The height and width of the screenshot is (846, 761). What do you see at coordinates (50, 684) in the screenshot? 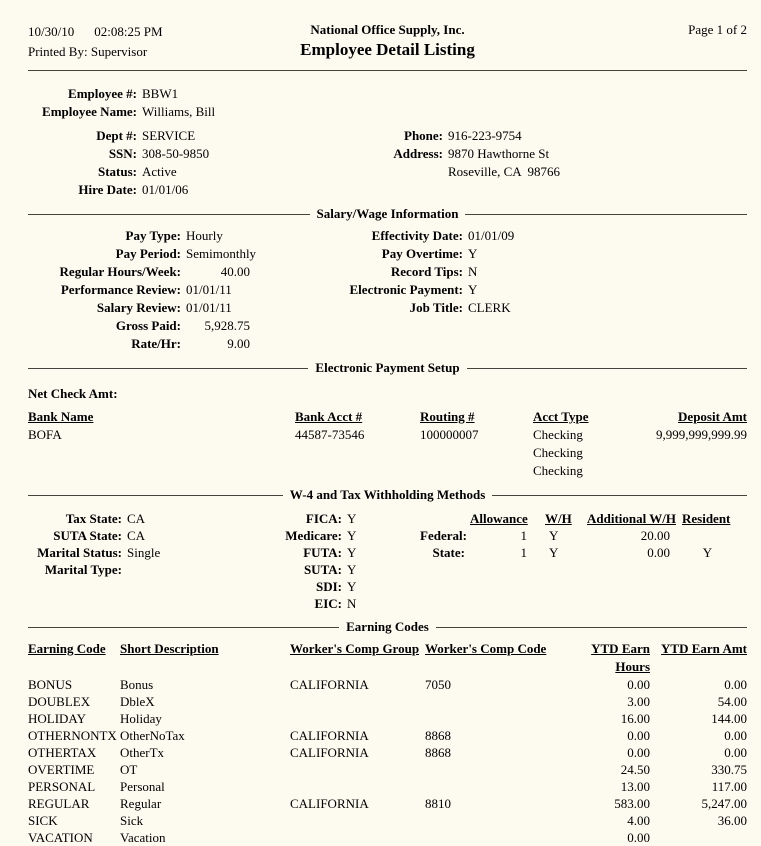
I see `earning-code: BONUS` at bounding box center [50, 684].